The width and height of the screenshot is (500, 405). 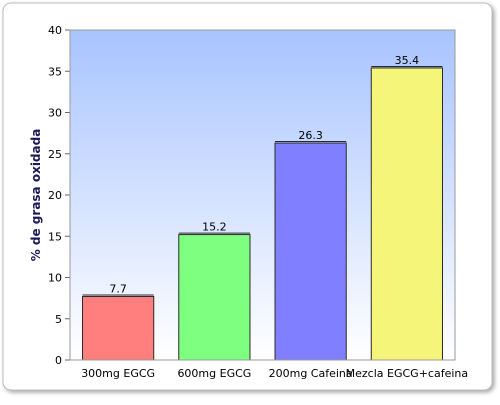 I want to click on bar-value-label: 26.3, so click(x=310, y=135).